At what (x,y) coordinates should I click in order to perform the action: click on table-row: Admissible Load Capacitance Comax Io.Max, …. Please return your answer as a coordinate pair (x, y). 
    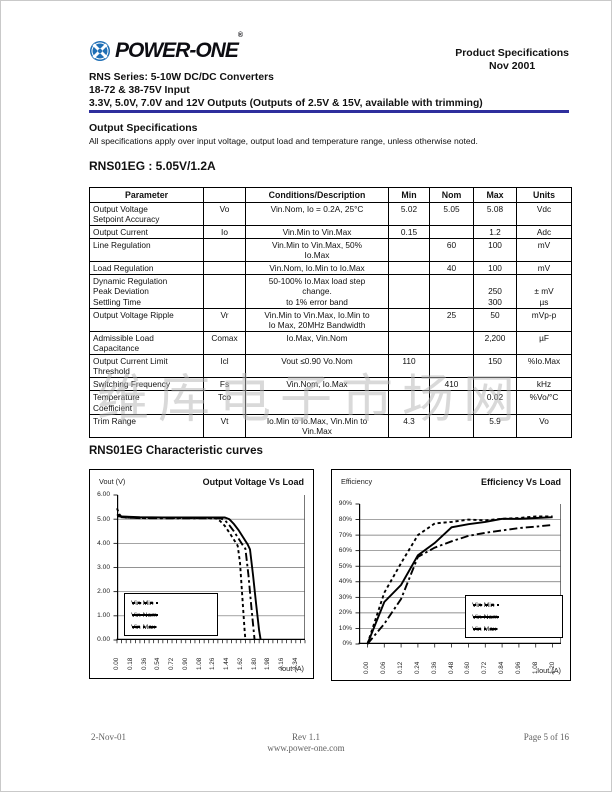
    Looking at the image, I should click on (330, 343).